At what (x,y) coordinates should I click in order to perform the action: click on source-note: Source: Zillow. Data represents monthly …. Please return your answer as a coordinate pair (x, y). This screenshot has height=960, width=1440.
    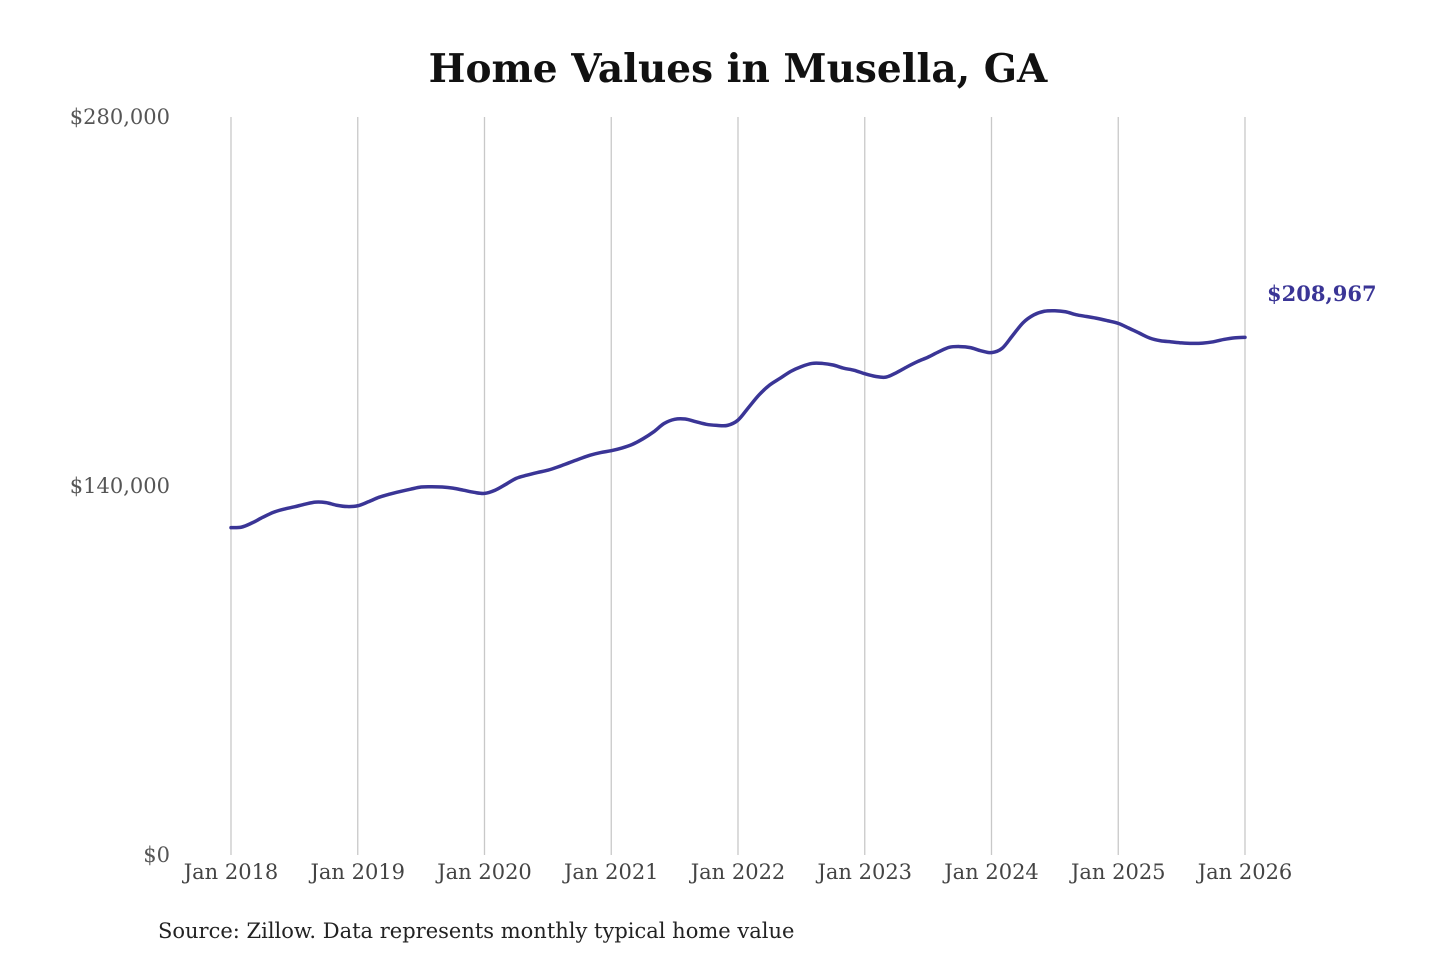
    Looking at the image, I should click on (476, 931).